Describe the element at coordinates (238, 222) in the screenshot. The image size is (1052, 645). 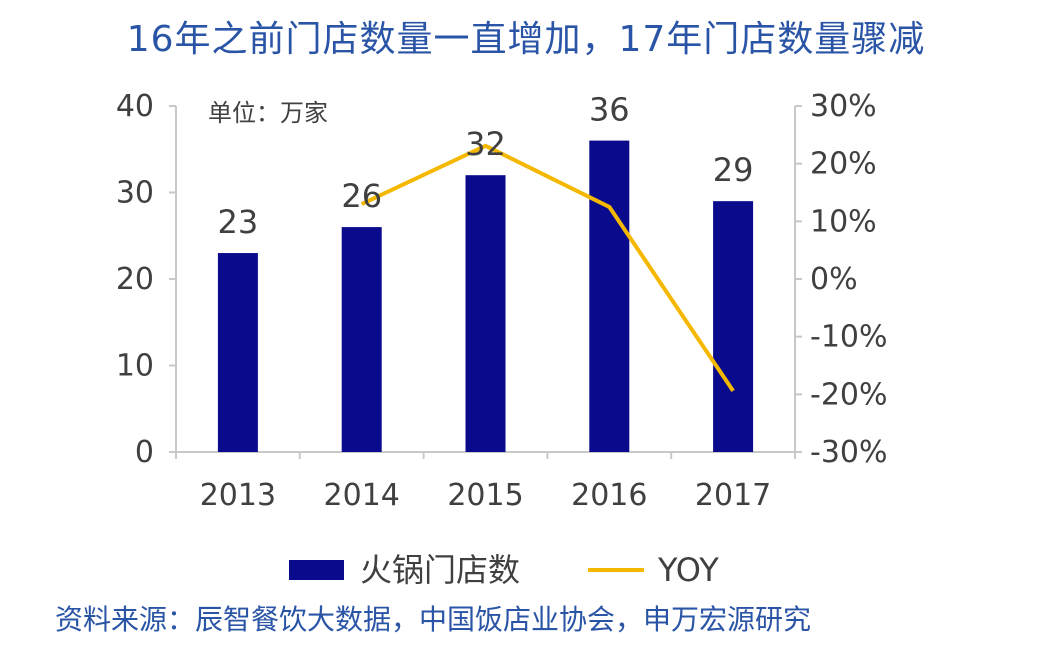
I see `bar-data-label: 23` at that location.